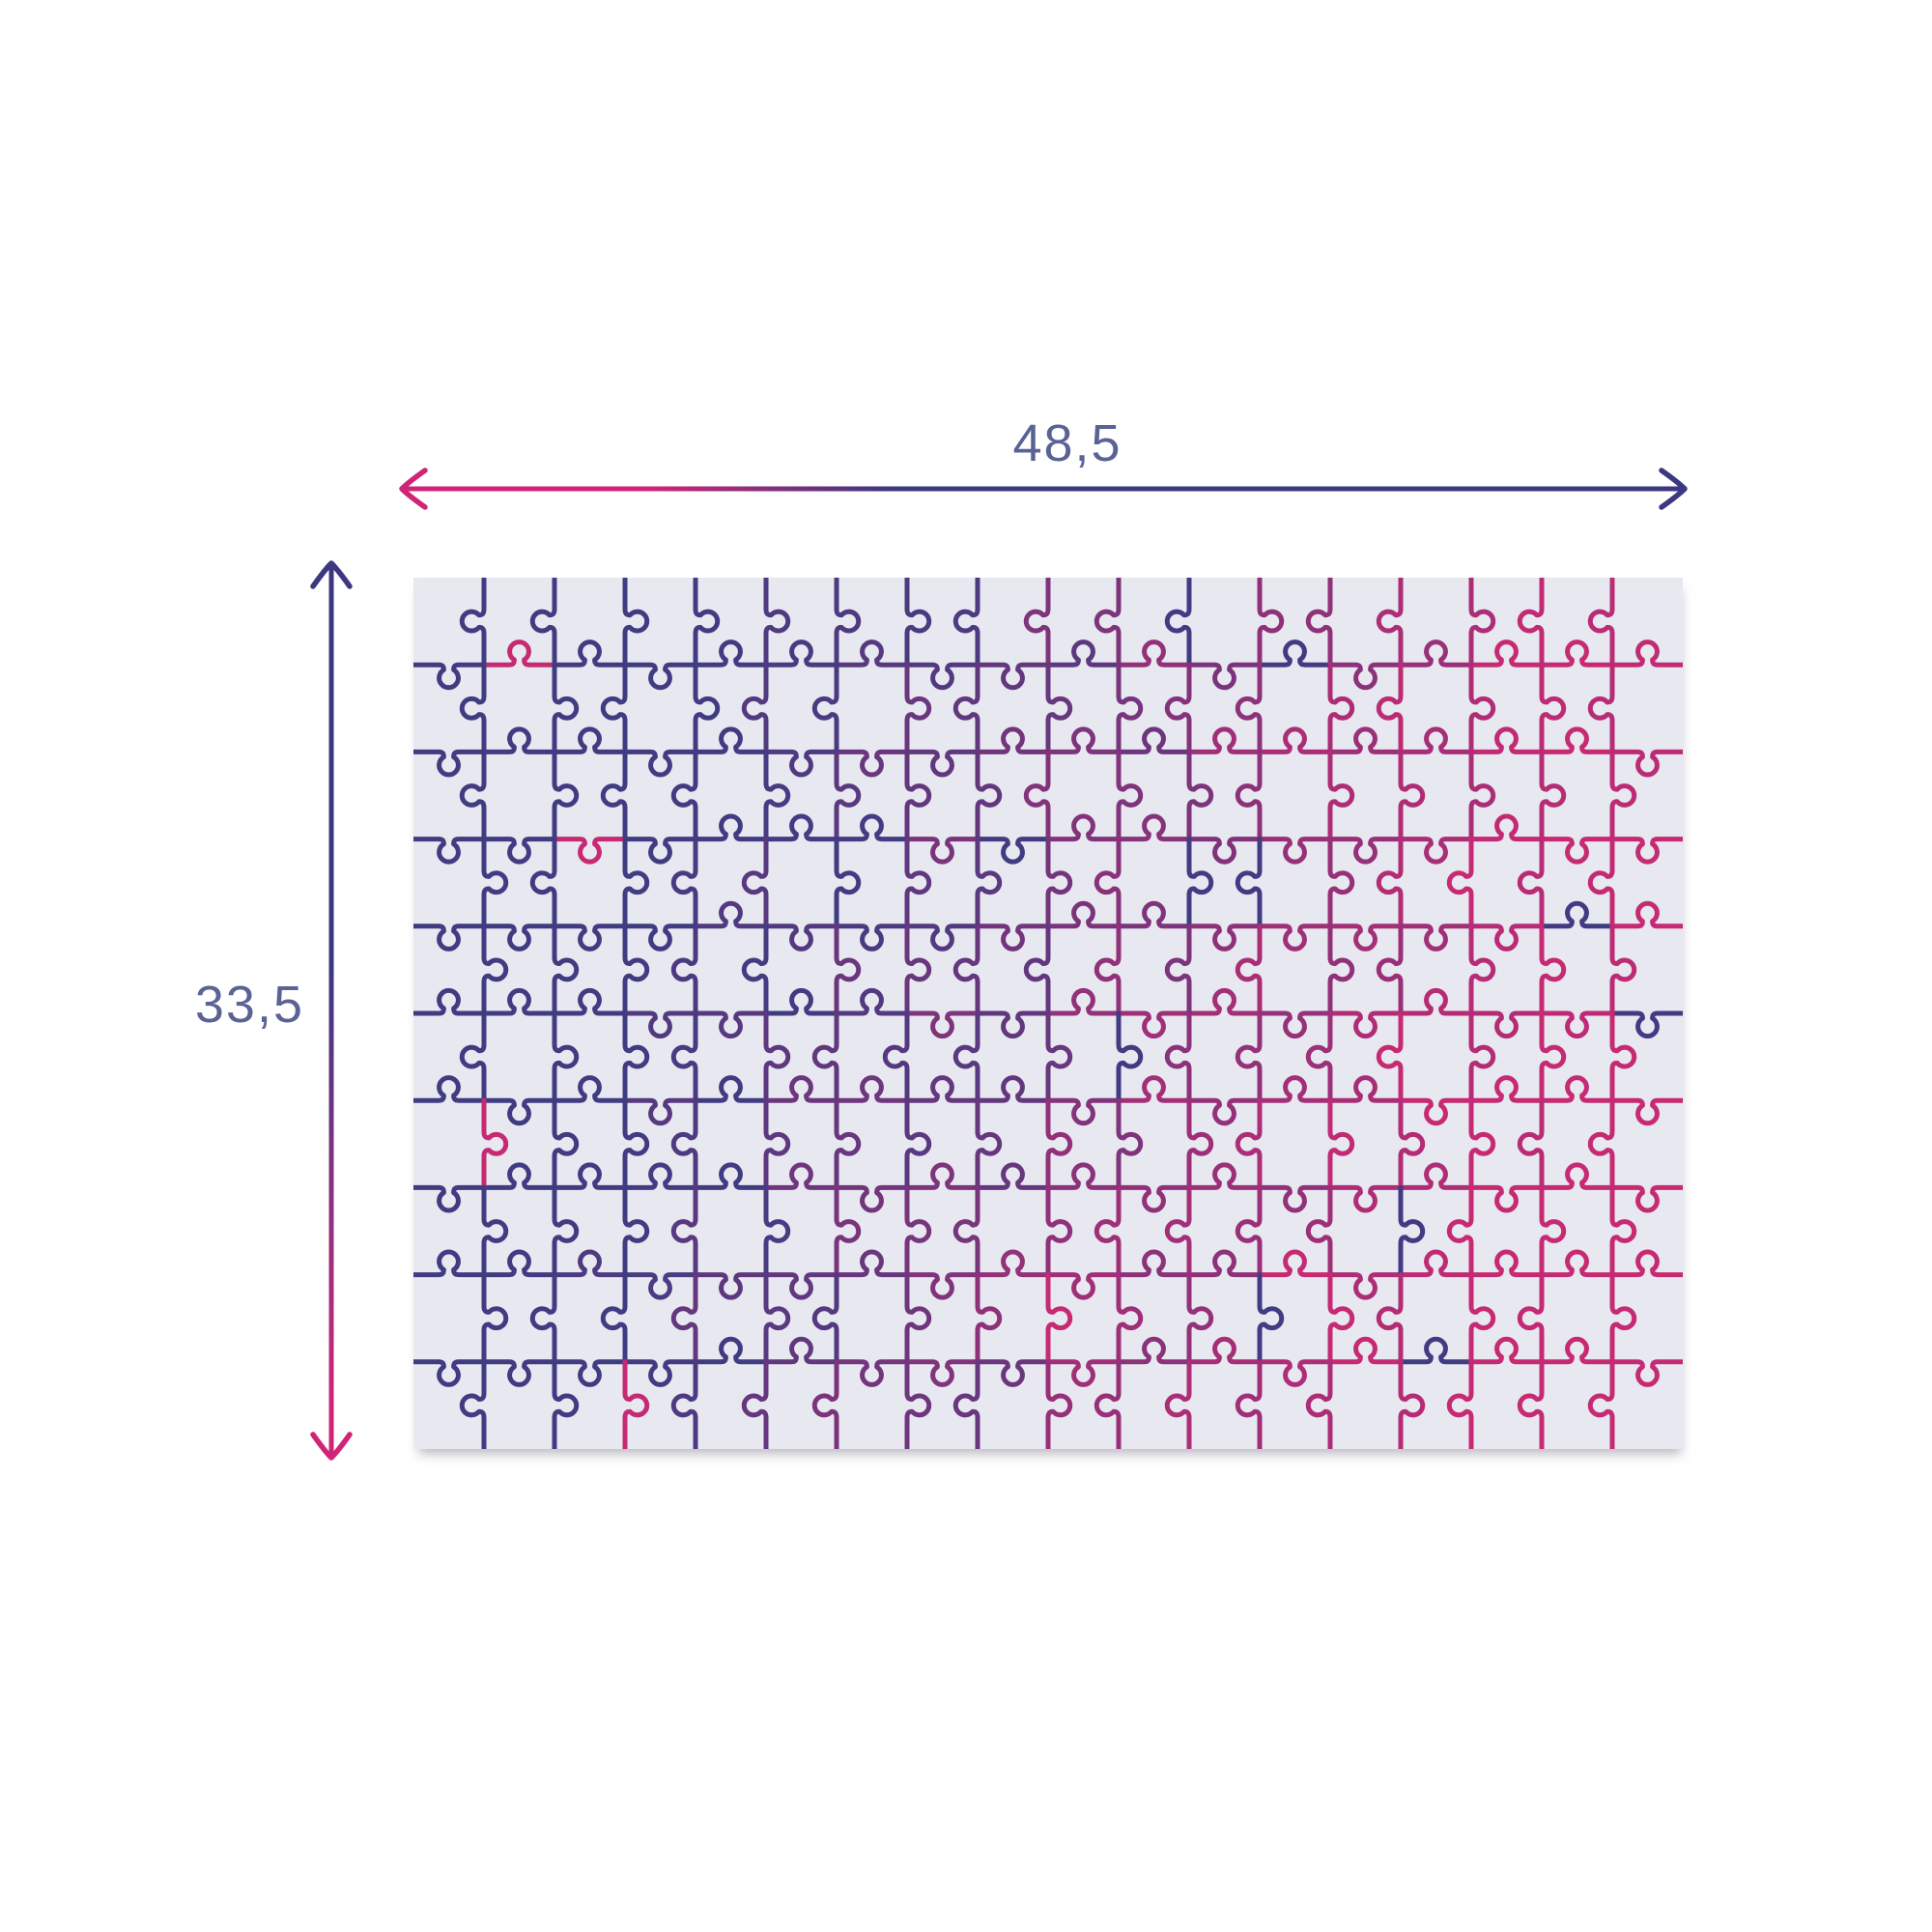 This screenshot has height=1932, width=1932. I want to click on width-dimension-label: 48,5, so click(1067, 443).